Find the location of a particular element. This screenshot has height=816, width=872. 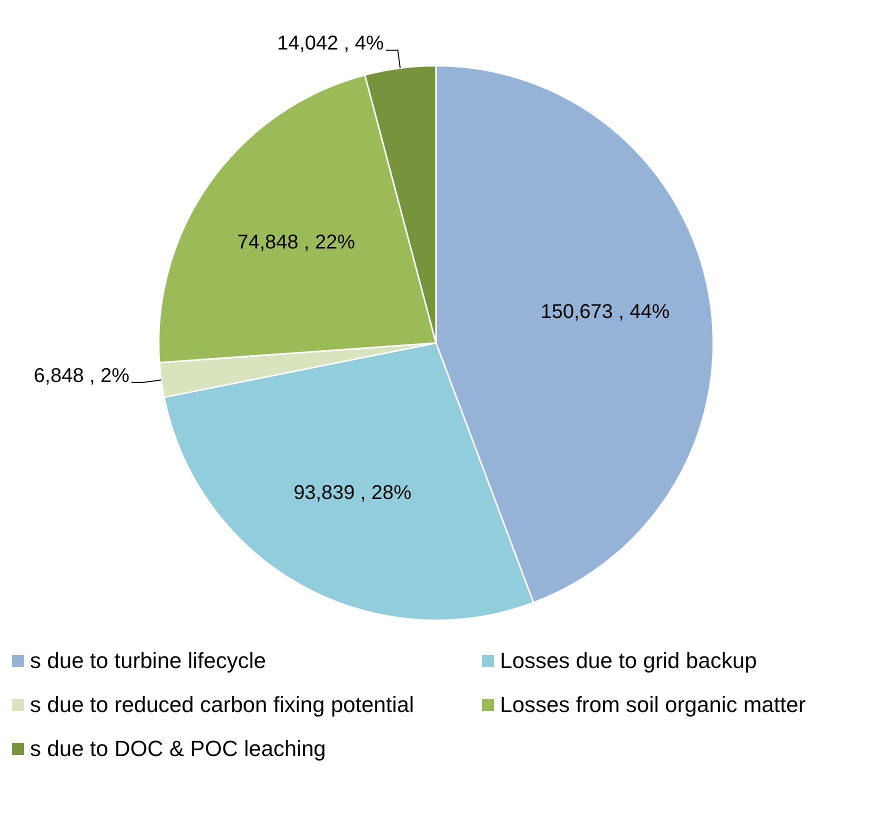

legend-label: Losses due to grid backup is located at coordinates (628, 661).